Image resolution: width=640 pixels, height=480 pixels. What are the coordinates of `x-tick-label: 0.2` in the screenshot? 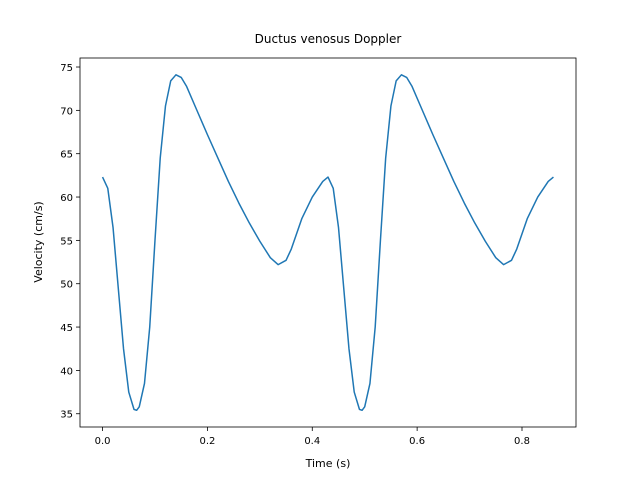 It's located at (207, 441).